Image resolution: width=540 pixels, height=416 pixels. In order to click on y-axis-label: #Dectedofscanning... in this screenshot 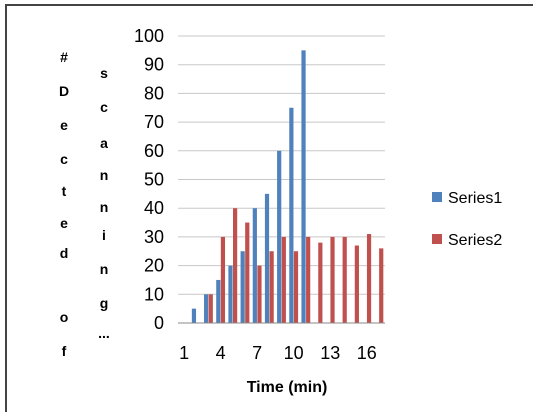, I will do `click(84, 204)`.